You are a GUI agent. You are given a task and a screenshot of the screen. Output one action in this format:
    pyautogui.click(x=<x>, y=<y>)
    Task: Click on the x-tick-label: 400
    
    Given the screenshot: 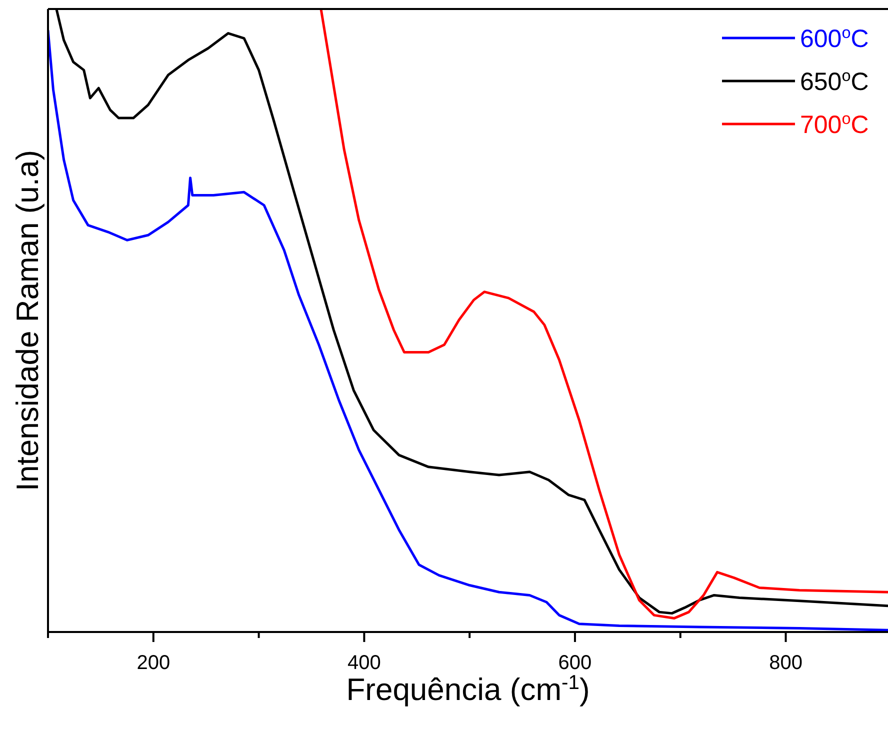 What is the action you would take?
    pyautogui.click(x=364, y=663)
    